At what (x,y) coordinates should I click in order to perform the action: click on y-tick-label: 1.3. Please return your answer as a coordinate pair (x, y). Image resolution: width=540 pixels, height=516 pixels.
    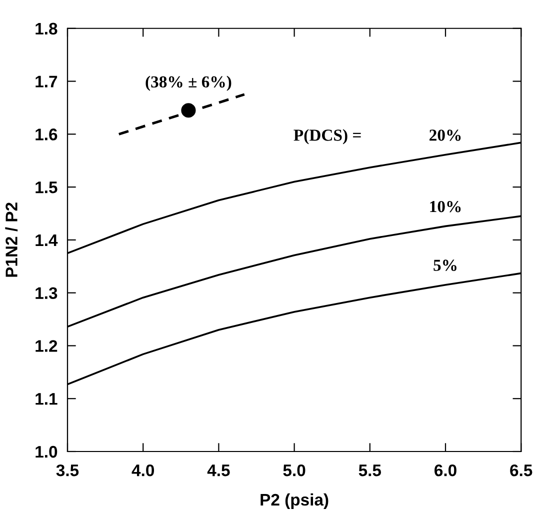
    Looking at the image, I should click on (47, 293).